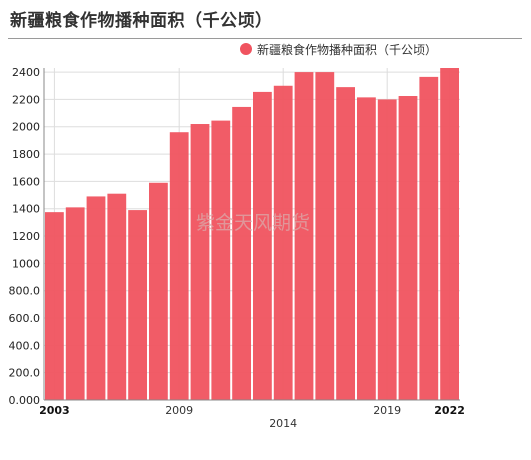 This screenshot has width=531, height=460. Describe the element at coordinates (347, 49) in the screenshot. I see `legend-label: 新疆粮食作物播种面积（千公顷）` at that location.